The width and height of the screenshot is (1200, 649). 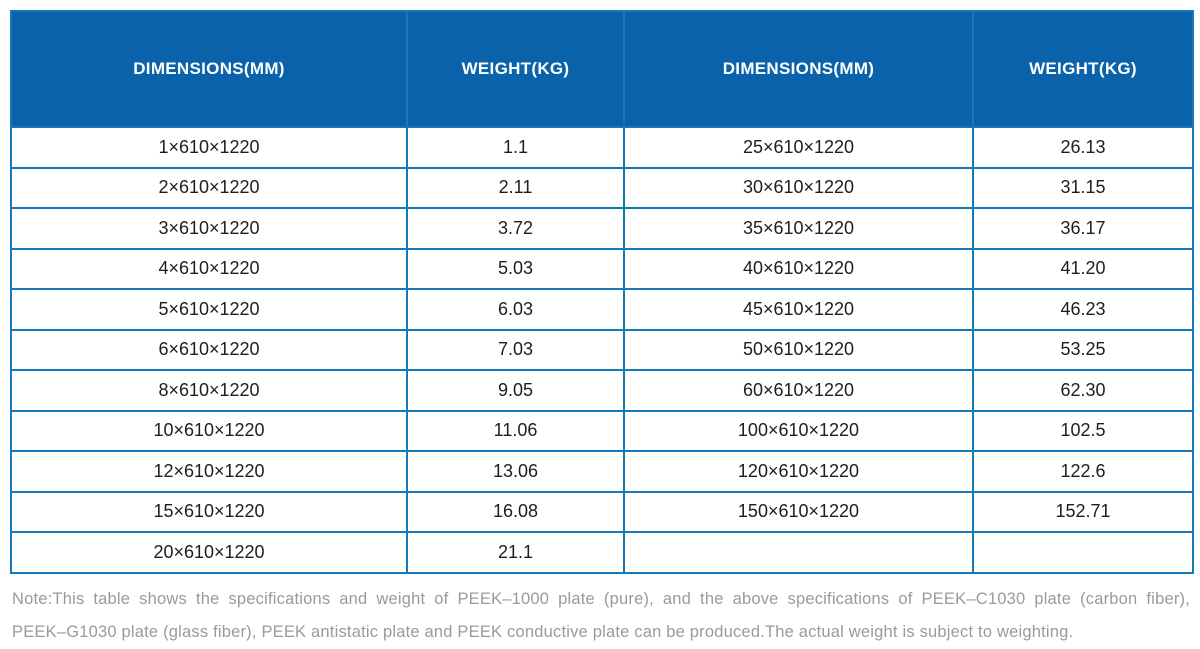 I want to click on header-weight-right: WEIGHT(KG), so click(x=1083, y=69).